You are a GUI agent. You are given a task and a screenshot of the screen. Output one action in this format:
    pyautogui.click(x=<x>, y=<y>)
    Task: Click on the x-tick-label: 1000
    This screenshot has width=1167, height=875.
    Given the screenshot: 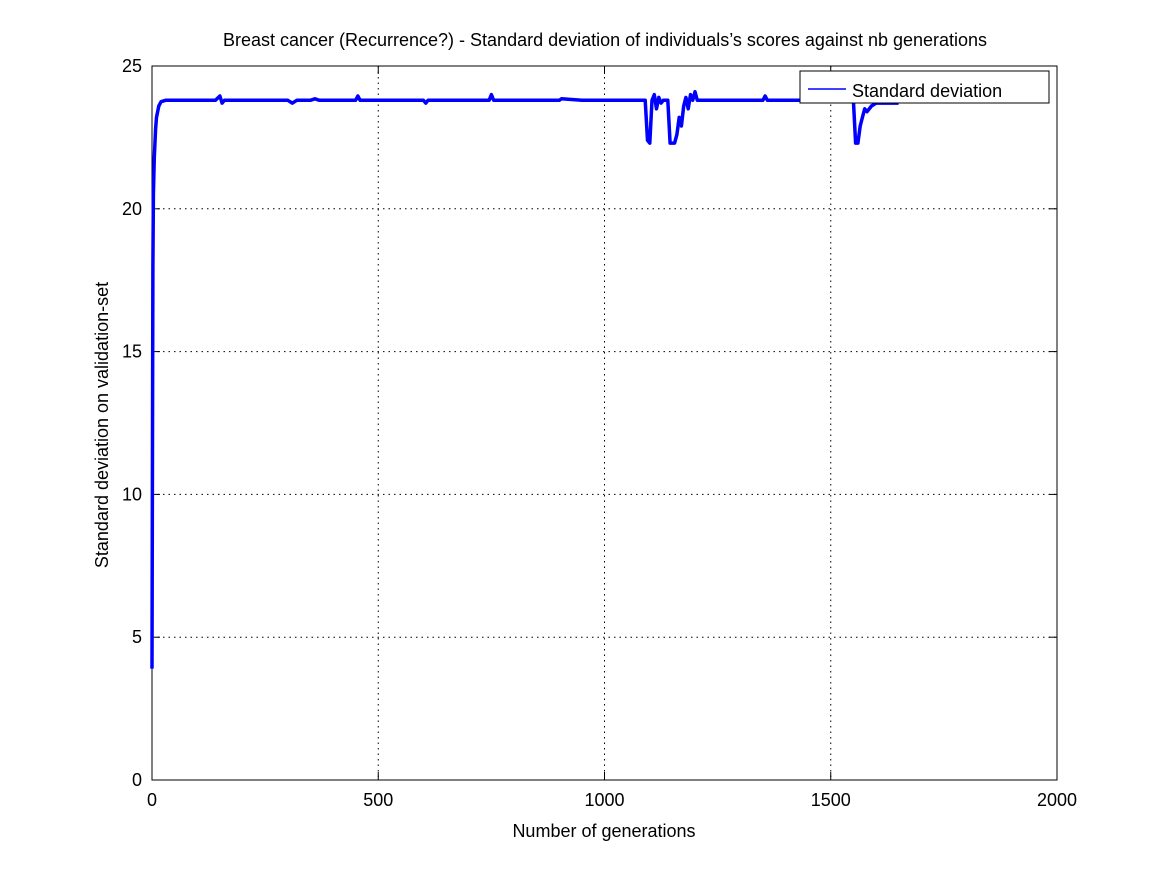 What is the action you would take?
    pyautogui.click(x=604, y=800)
    